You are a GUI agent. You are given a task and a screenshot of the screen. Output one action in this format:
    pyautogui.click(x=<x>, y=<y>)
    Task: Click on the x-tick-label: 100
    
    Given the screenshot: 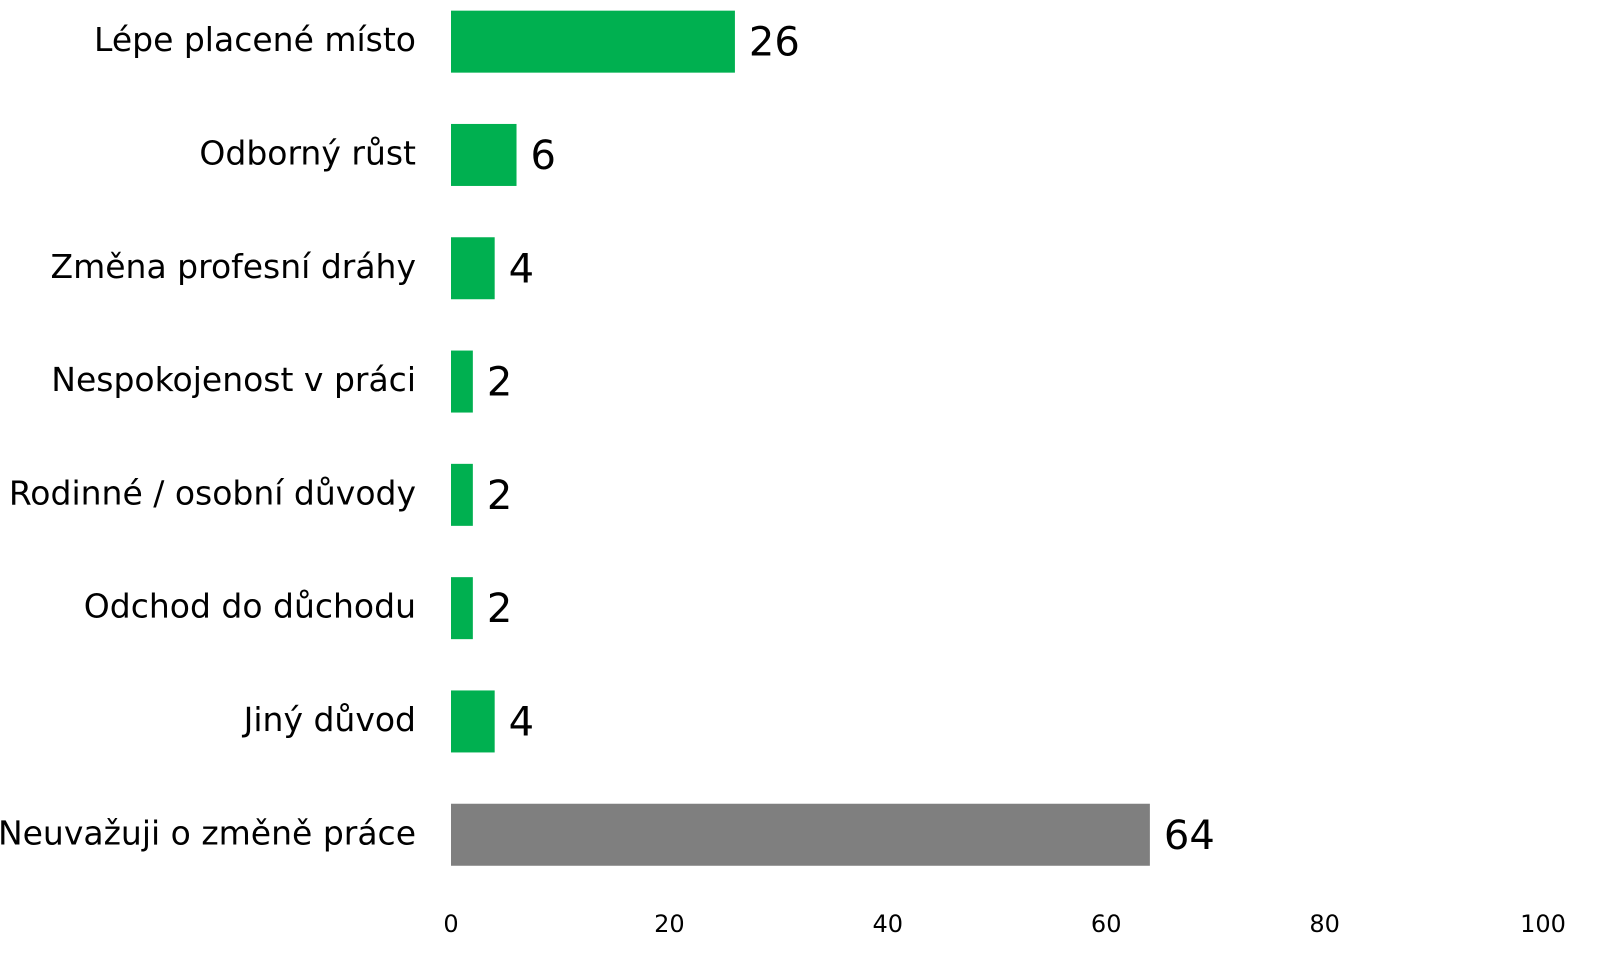 What is the action you would take?
    pyautogui.click(x=1543, y=924)
    